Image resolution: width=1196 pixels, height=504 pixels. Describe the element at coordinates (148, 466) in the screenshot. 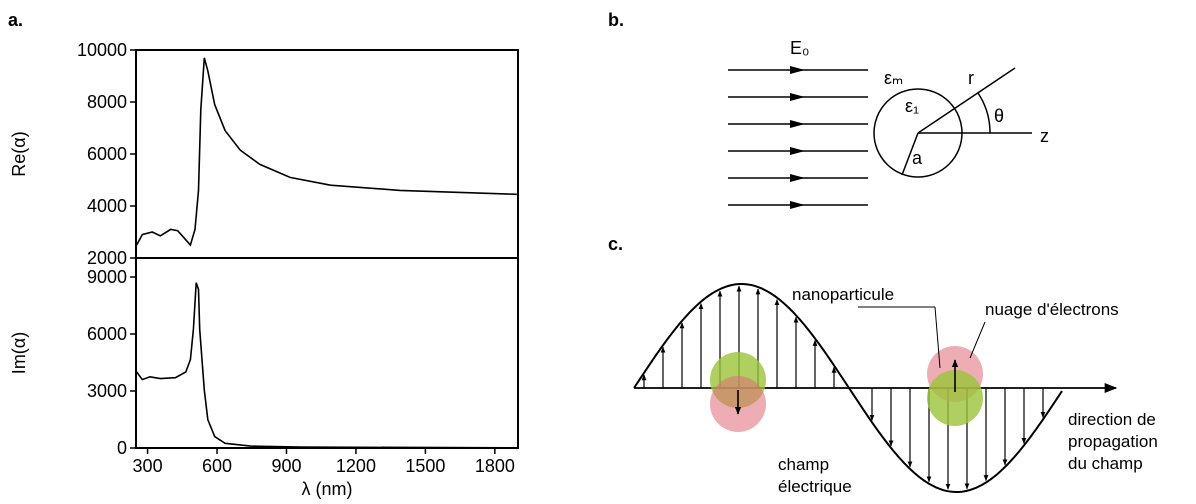

I see `x-tick-label: 300` at that location.